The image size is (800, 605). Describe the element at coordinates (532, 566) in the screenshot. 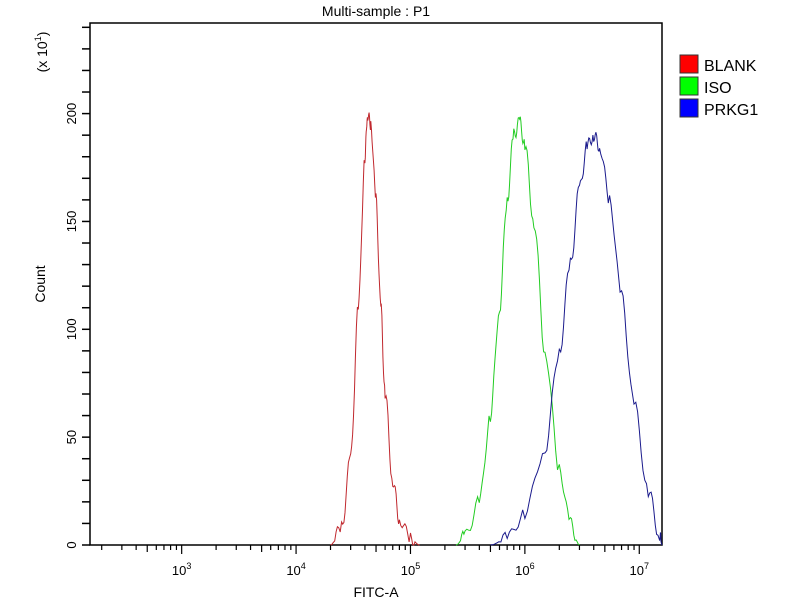

I see `x-tick-exp: 6` at that location.